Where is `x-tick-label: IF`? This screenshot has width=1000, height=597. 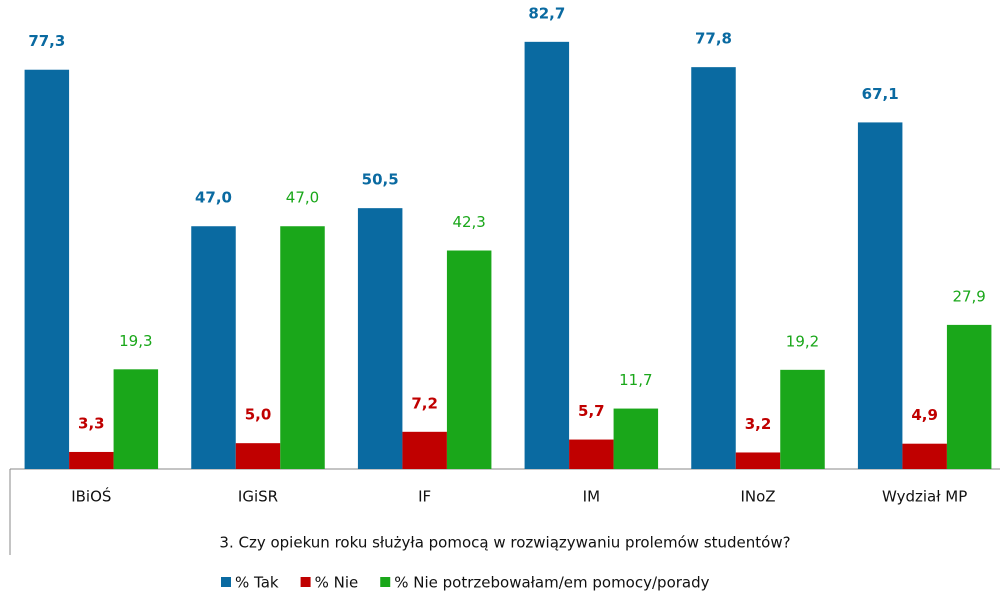
x-tick-label: IF is located at coordinates (424, 497).